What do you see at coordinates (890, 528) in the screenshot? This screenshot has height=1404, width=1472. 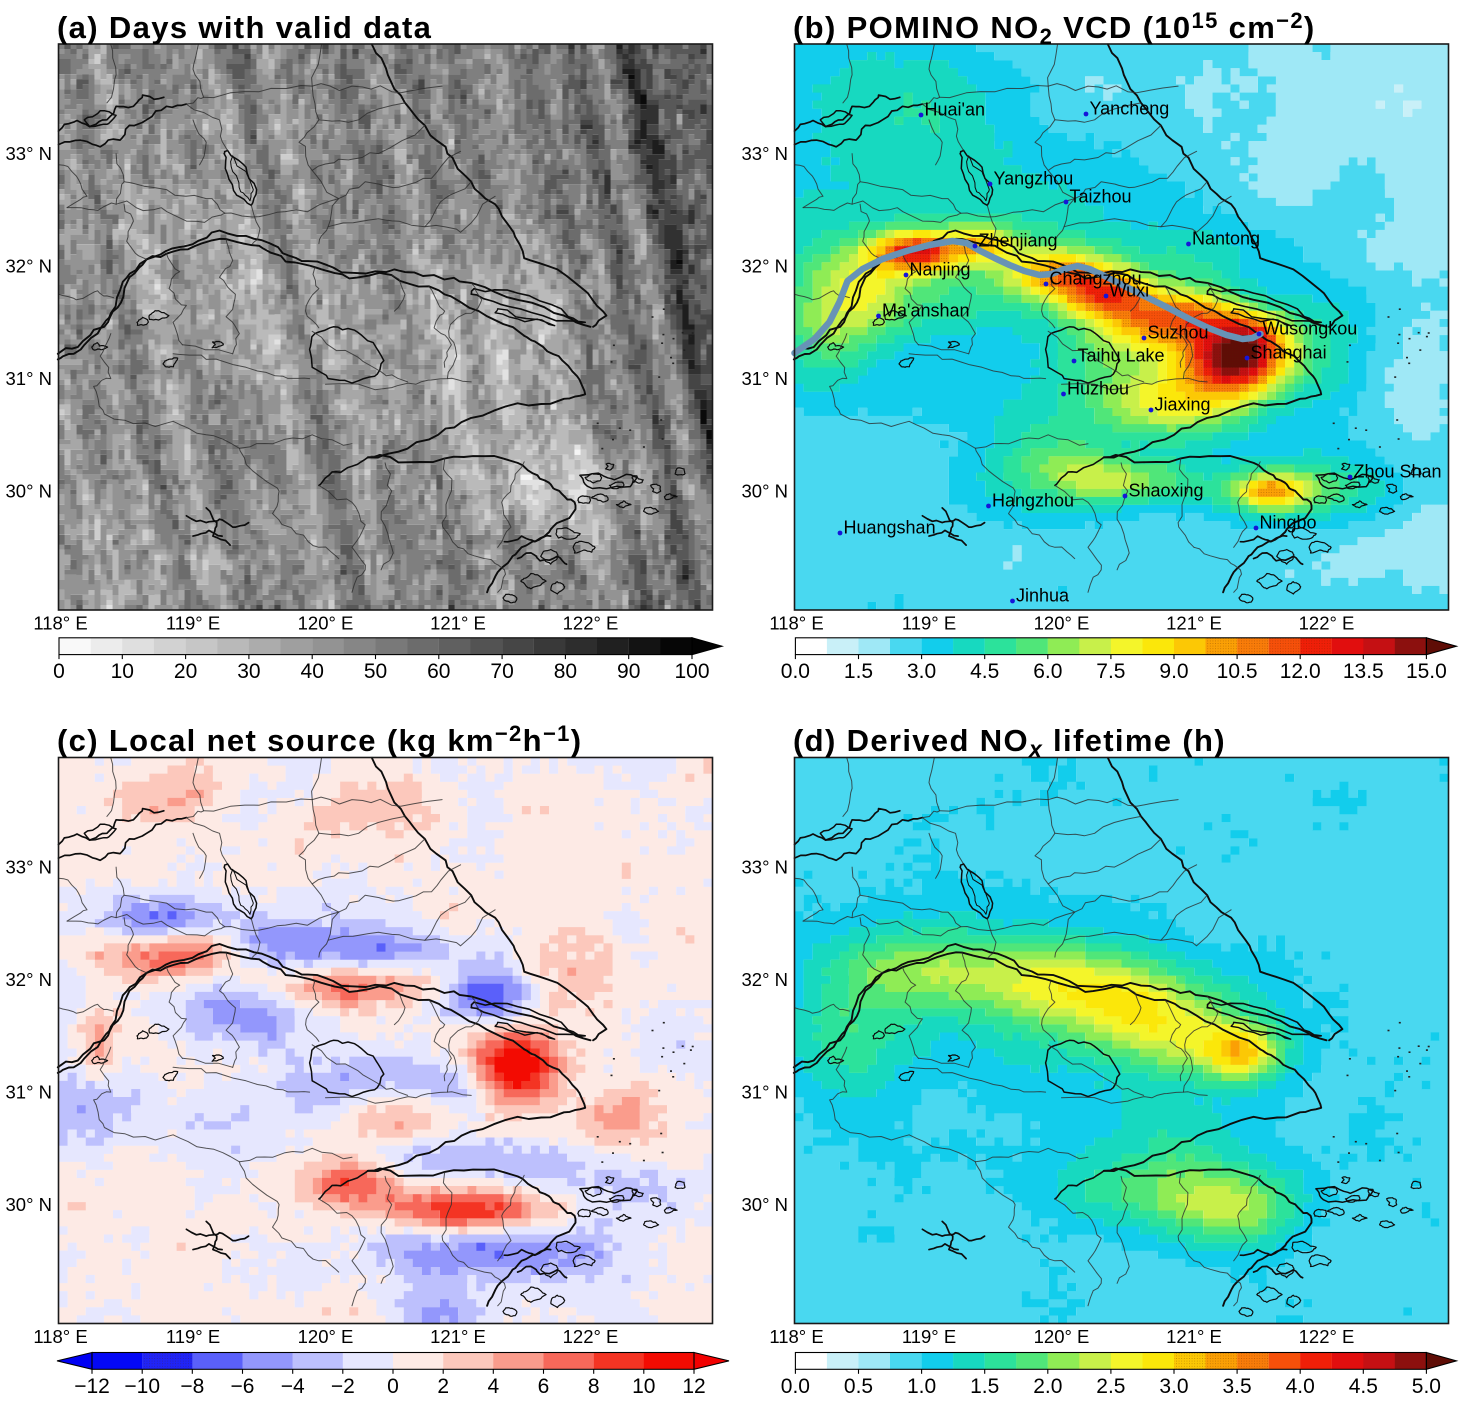 I see `svg-text: Huangshan` at bounding box center [890, 528].